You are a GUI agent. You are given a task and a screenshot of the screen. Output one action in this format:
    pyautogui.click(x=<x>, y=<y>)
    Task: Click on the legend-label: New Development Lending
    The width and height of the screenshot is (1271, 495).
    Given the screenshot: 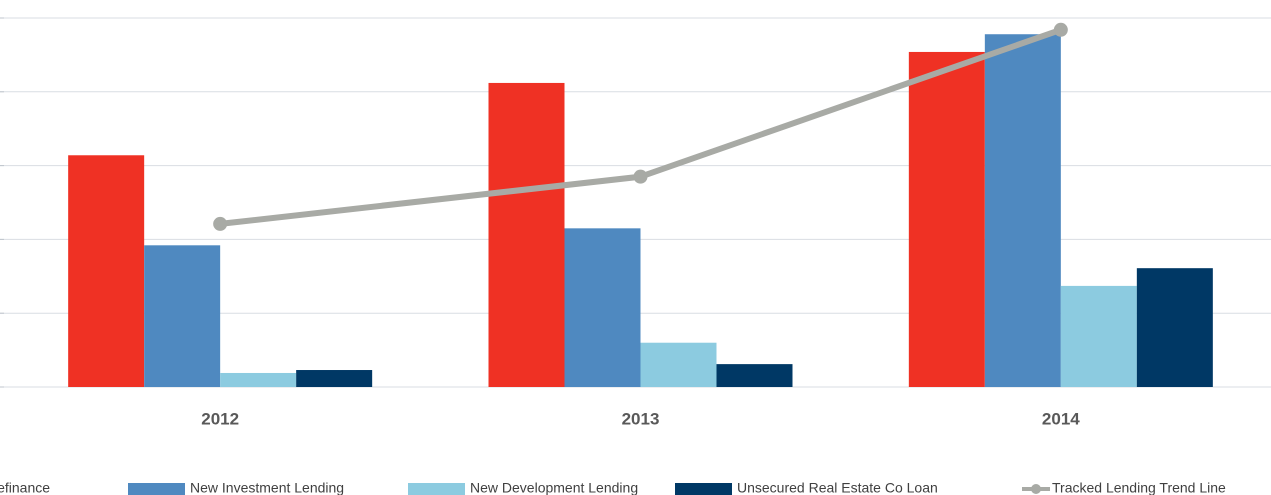 What is the action you would take?
    pyautogui.click(x=554, y=487)
    